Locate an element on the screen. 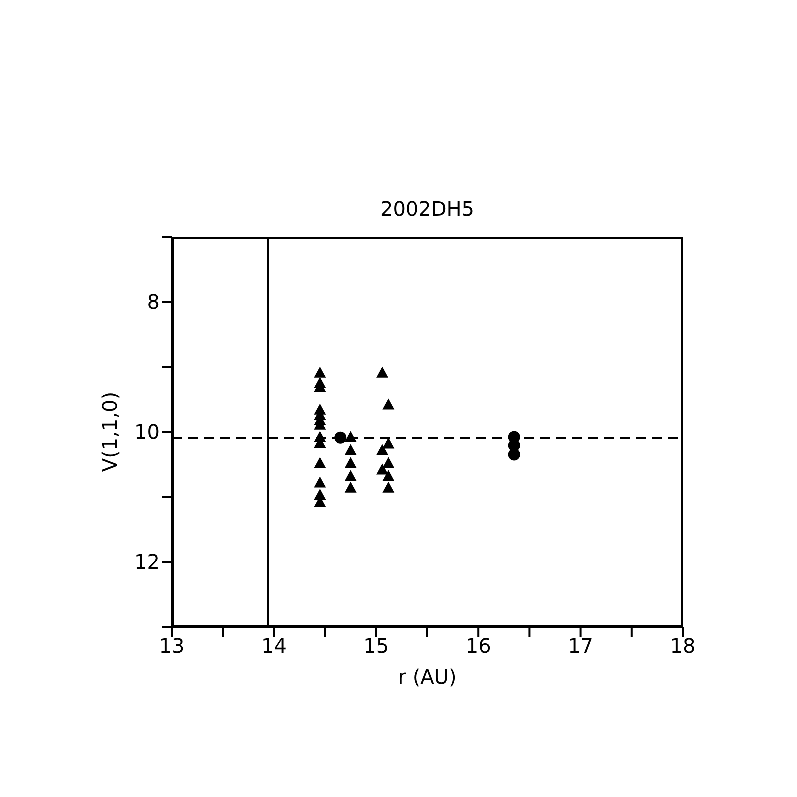 This screenshot has height=797, width=797. x-axis-title: r (AU) is located at coordinates (427, 677).